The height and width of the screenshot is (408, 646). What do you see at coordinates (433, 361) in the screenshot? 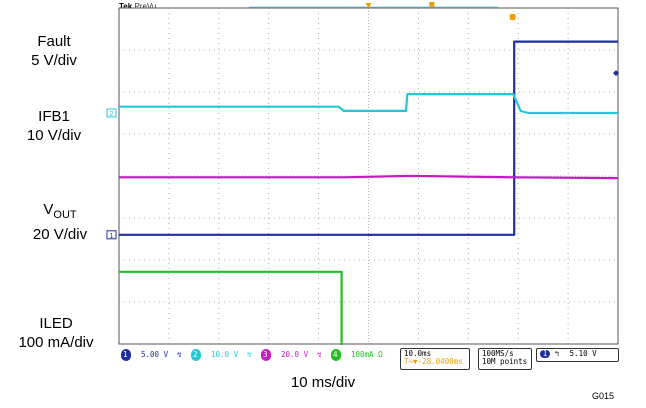
I see `timebase-offset: T→▼-28.0400ms` at bounding box center [433, 361].